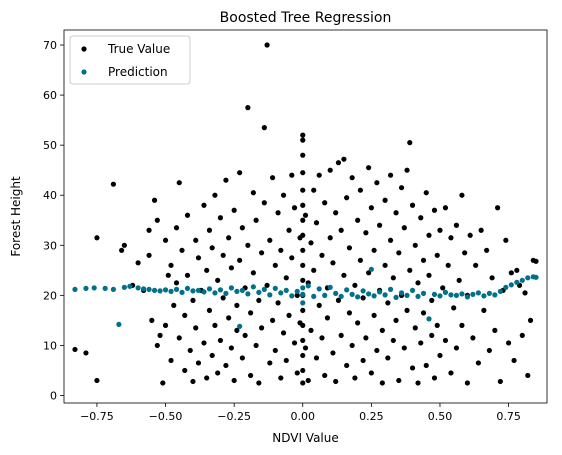 The image size is (562, 455). Describe the element at coordinates (50, 145) in the screenshot. I see `y-tick-label-5: 50` at that location.